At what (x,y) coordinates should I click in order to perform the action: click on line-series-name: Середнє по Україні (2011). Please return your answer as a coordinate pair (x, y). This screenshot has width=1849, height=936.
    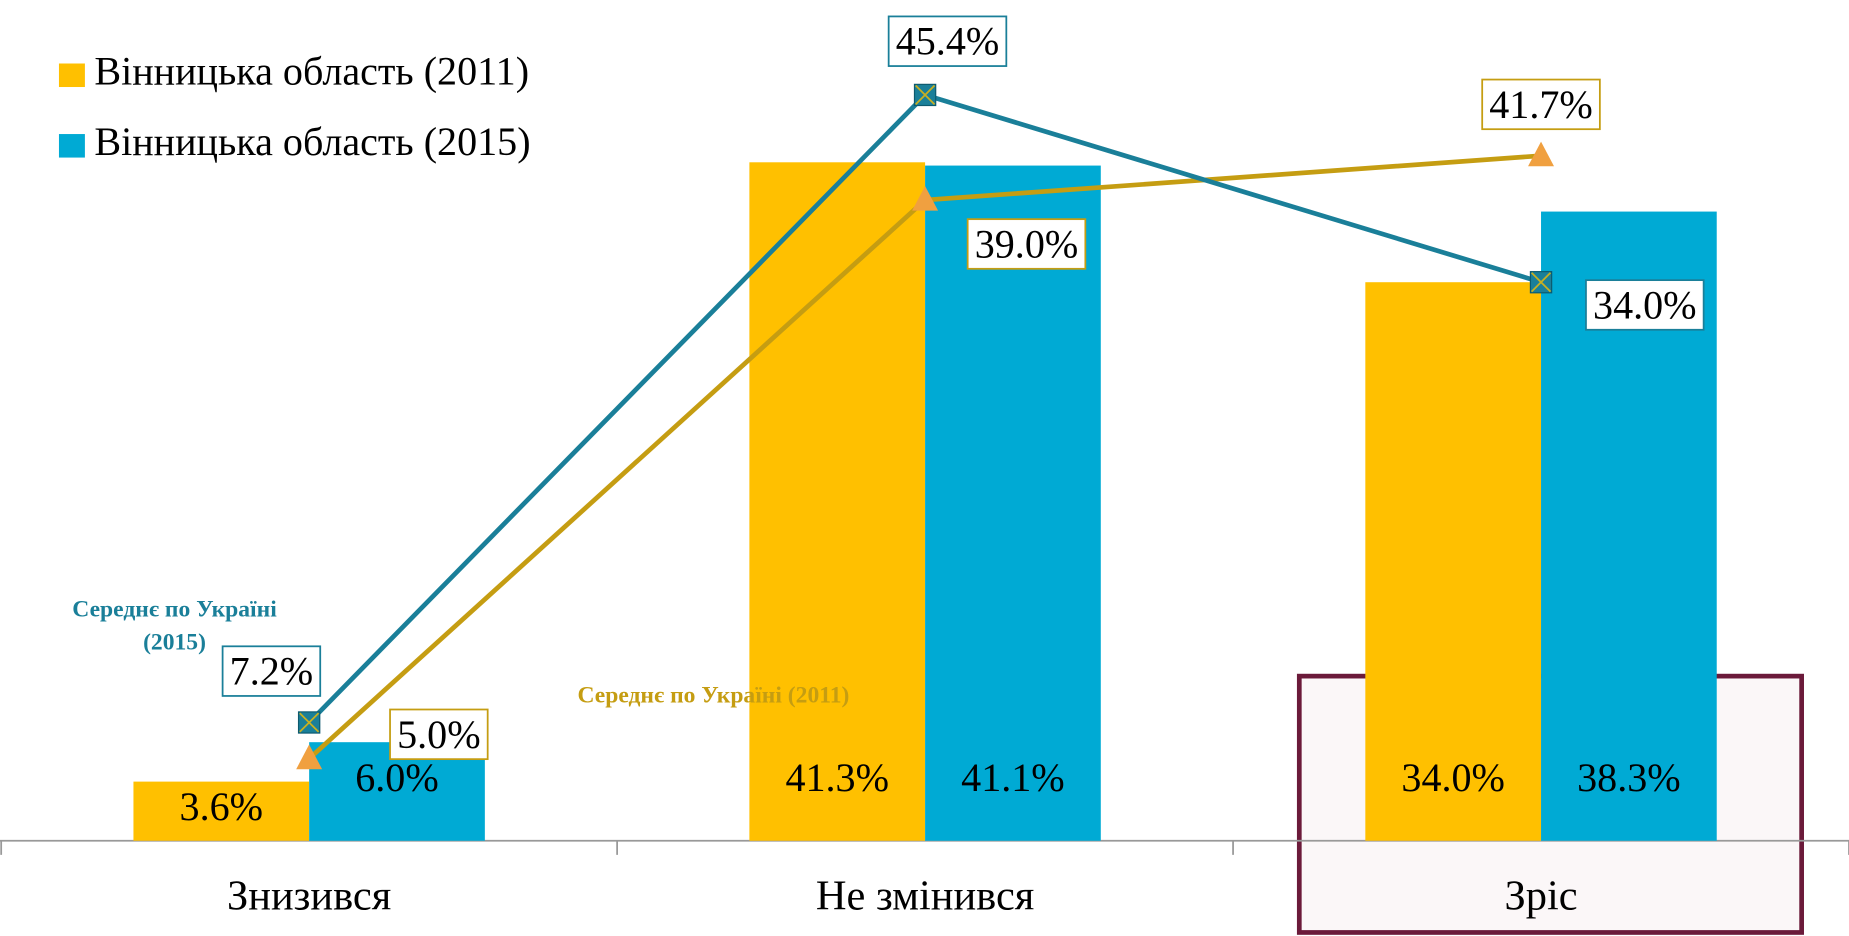
    Looking at the image, I should click on (713, 696).